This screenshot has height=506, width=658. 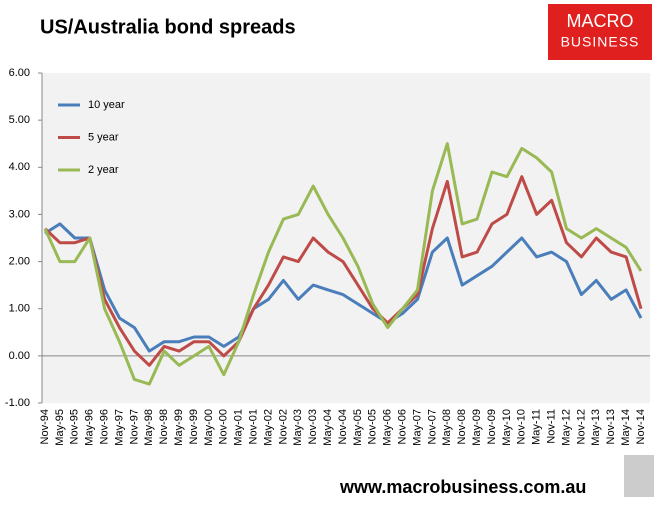 What do you see at coordinates (19, 261) in the screenshot?
I see `y-tick-label: 2.00` at bounding box center [19, 261].